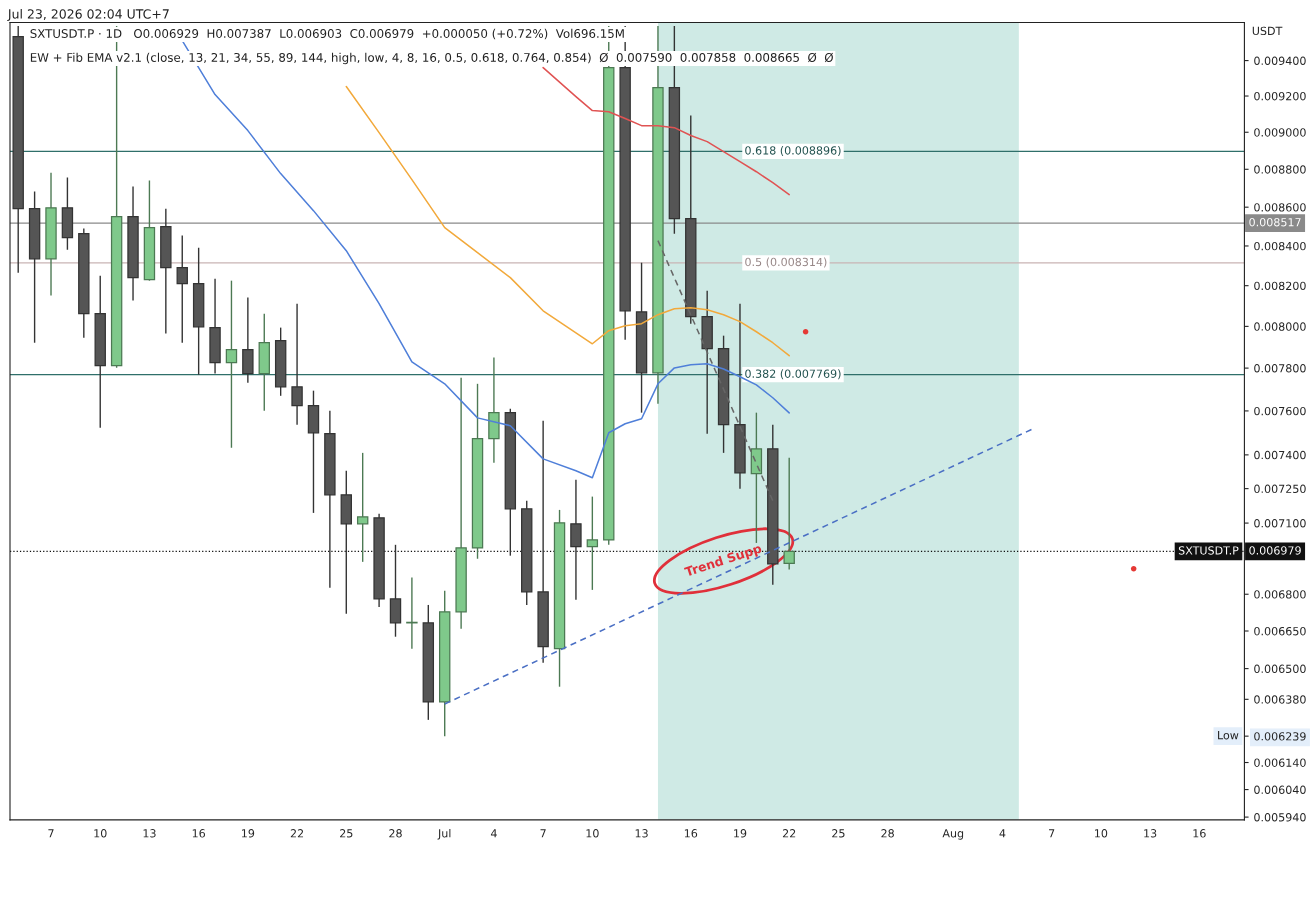 The height and width of the screenshot is (898, 1316). I want to click on ref-line-label: 0.382 (0.007769), so click(793, 374).